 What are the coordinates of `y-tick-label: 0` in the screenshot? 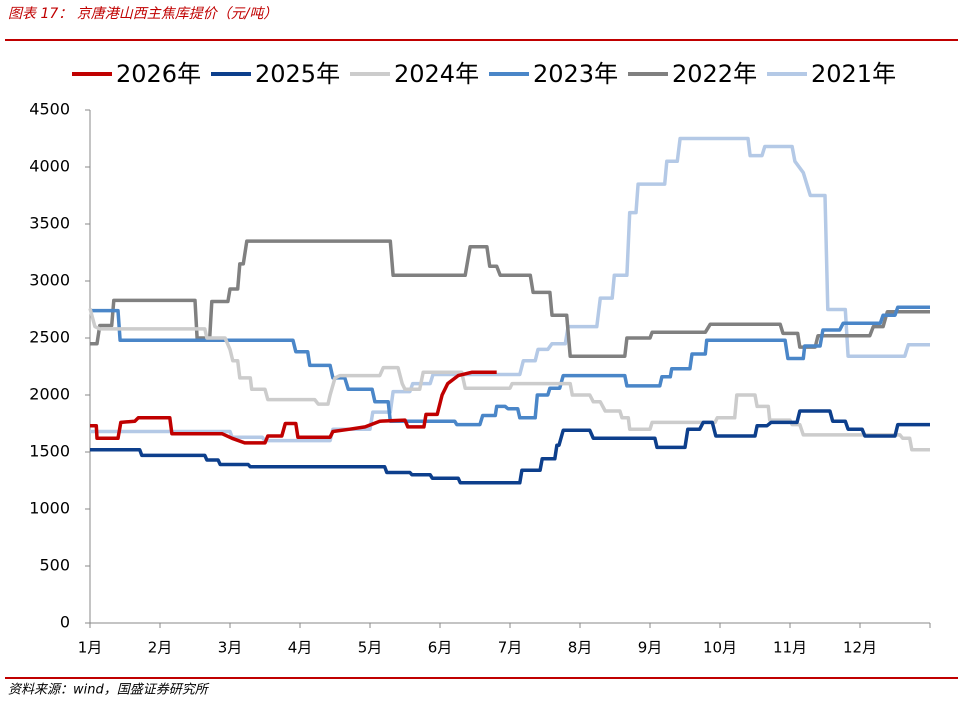 It's located at (65, 622).